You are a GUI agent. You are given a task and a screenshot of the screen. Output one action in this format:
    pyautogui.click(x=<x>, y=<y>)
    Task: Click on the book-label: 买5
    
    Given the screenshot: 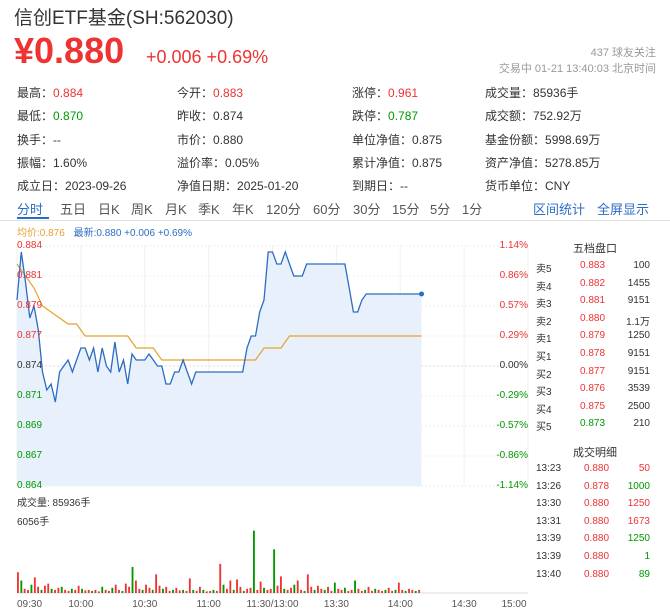 What is the action you would take?
    pyautogui.click(x=544, y=428)
    